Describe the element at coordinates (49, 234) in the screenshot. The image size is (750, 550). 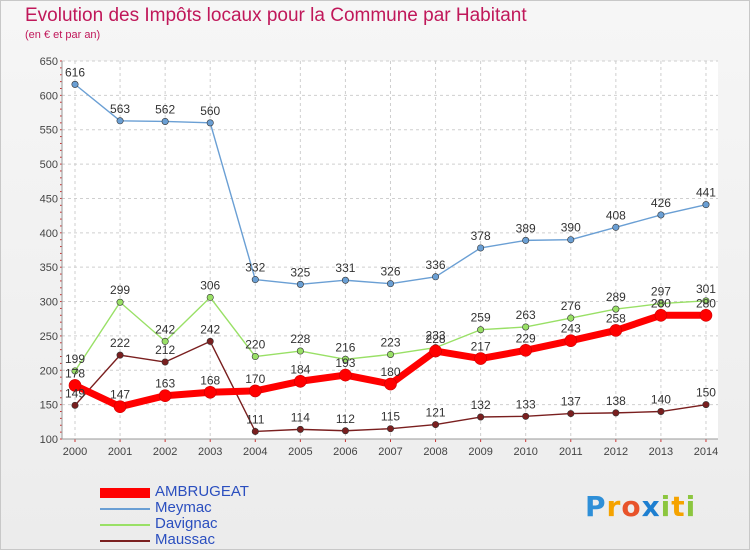
I see `y-tick-label: 400` at that location.